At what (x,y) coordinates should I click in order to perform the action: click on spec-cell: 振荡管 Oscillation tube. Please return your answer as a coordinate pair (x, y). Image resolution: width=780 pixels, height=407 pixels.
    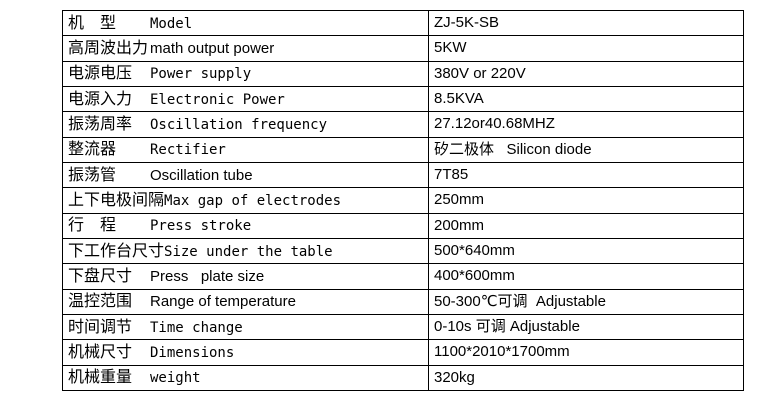
    Looking at the image, I should click on (245, 175).